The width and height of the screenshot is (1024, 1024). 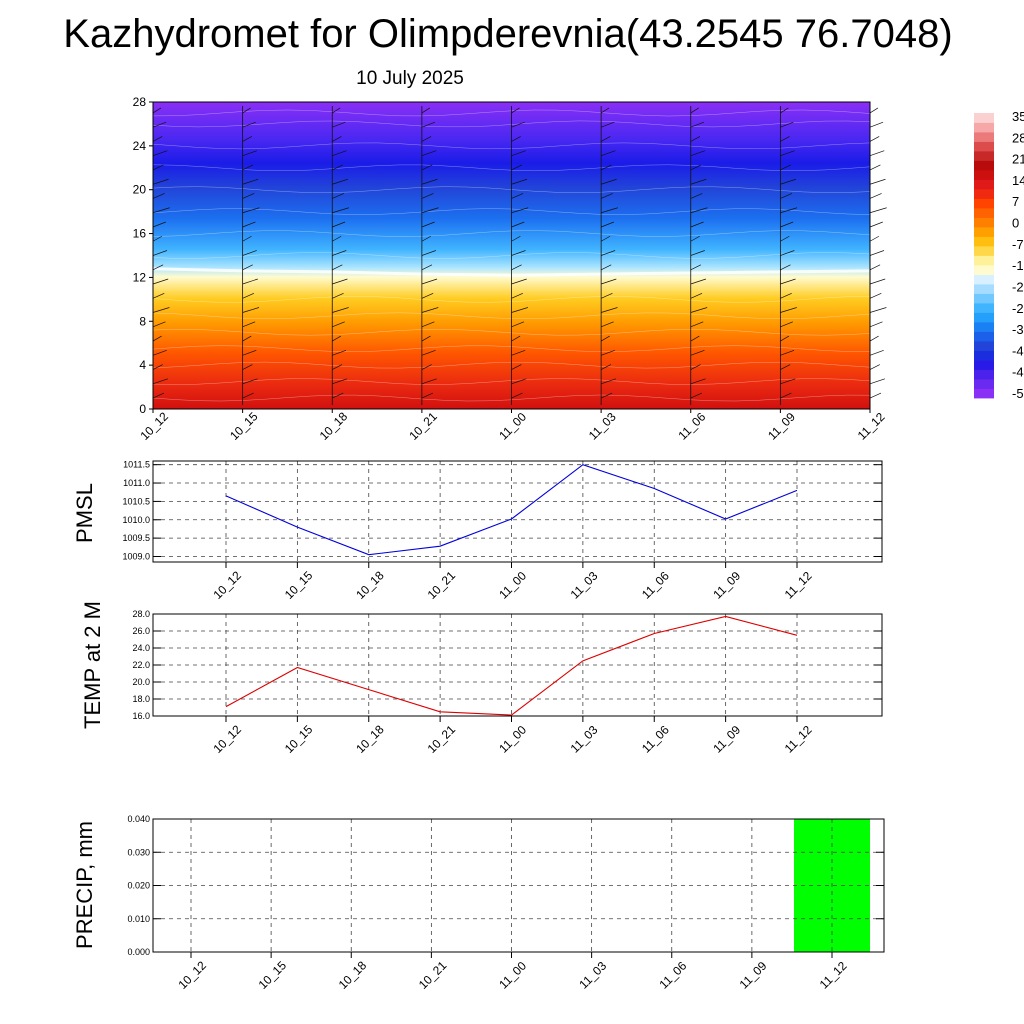 What do you see at coordinates (1018, 372) in the screenshot?
I see `colorbar-tick-label: -4` at bounding box center [1018, 372].